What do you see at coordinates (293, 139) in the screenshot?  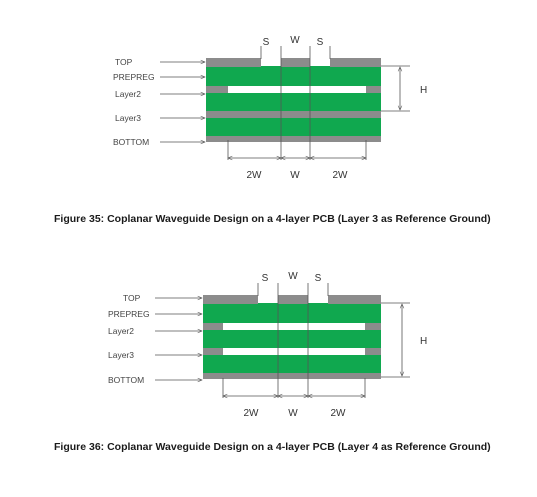 I see `bottom-copper` at bounding box center [293, 139].